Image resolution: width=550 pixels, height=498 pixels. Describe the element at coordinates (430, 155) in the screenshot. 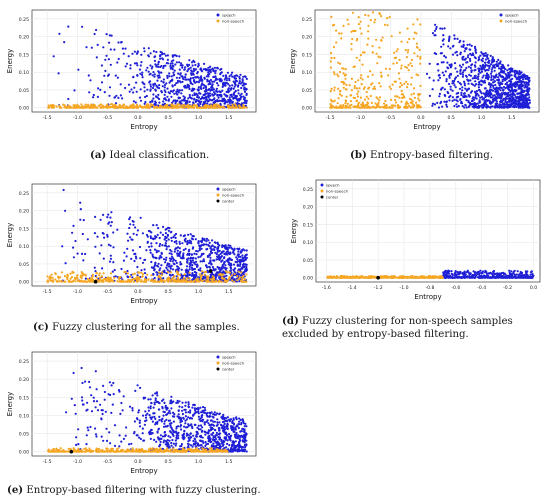

I see `caption-b-text: Entropy-based filtering.` at that location.